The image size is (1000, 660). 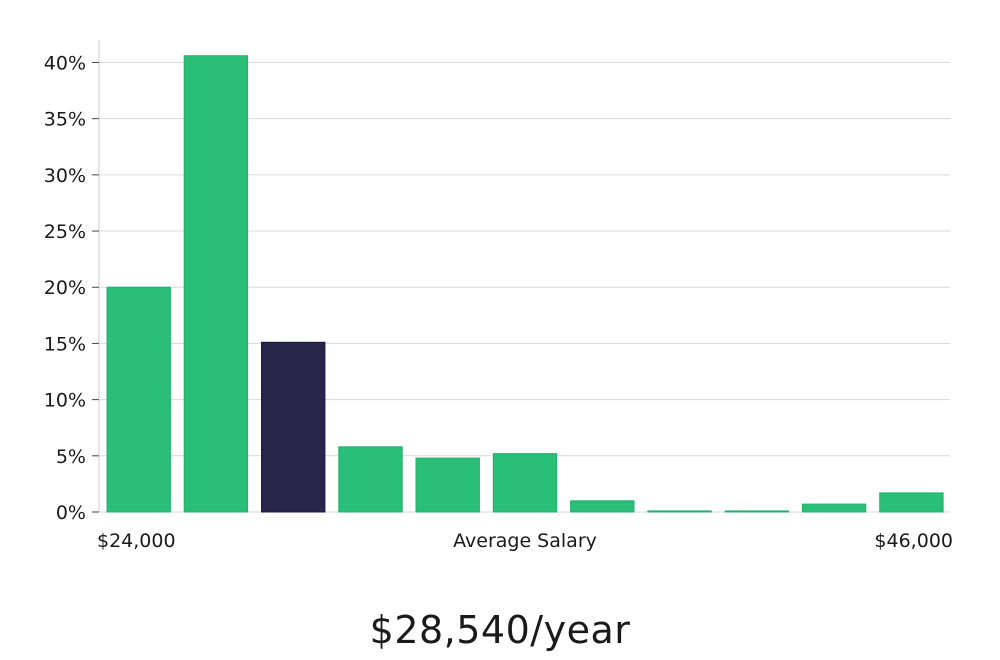 What do you see at coordinates (71, 513) in the screenshot?
I see `y-tick-label: 0%` at bounding box center [71, 513].